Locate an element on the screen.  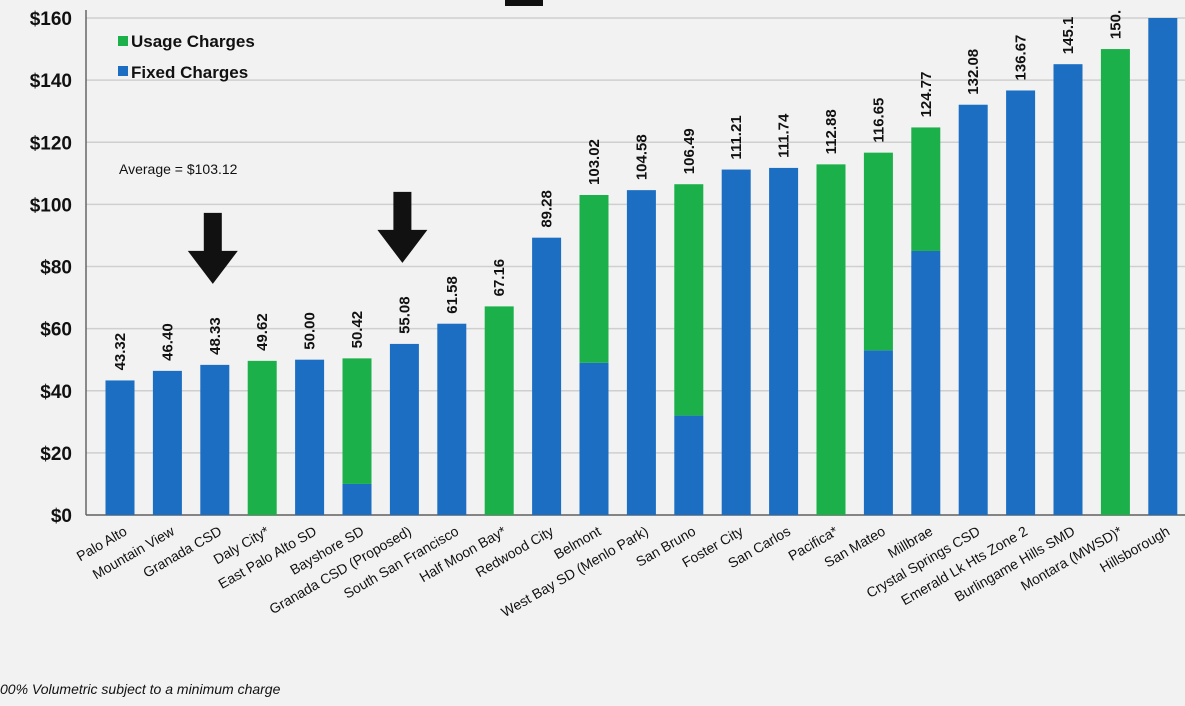
y-tick-label: $40 is located at coordinates (56, 392).